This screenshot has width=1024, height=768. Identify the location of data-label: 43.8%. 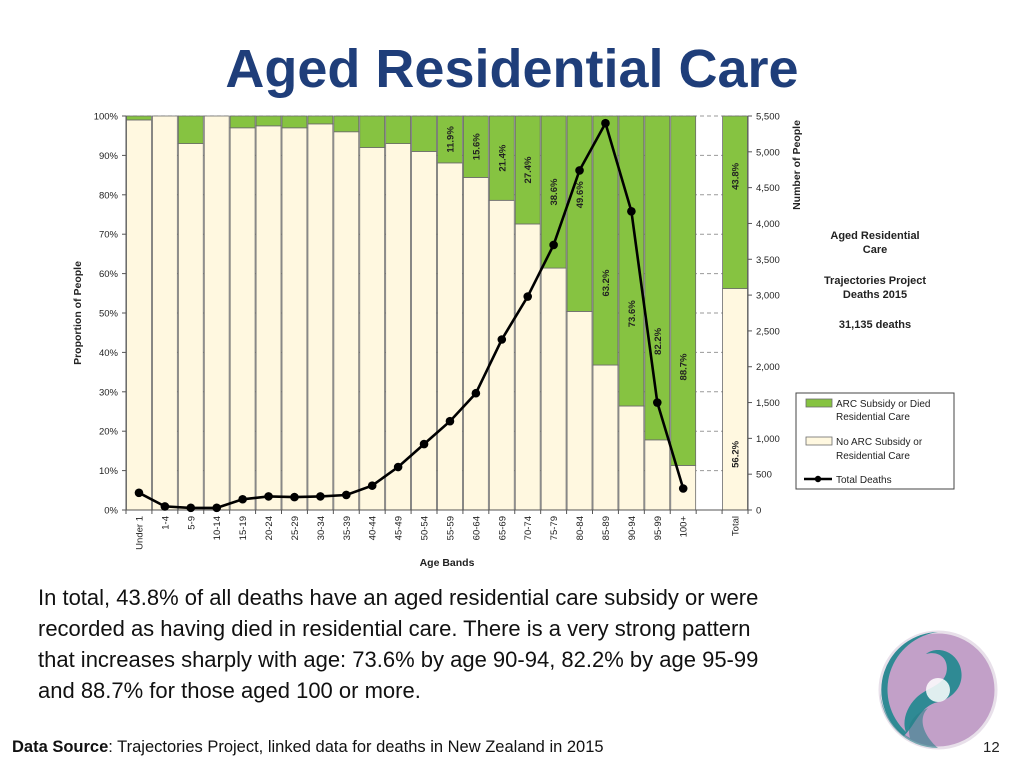
(736, 175).